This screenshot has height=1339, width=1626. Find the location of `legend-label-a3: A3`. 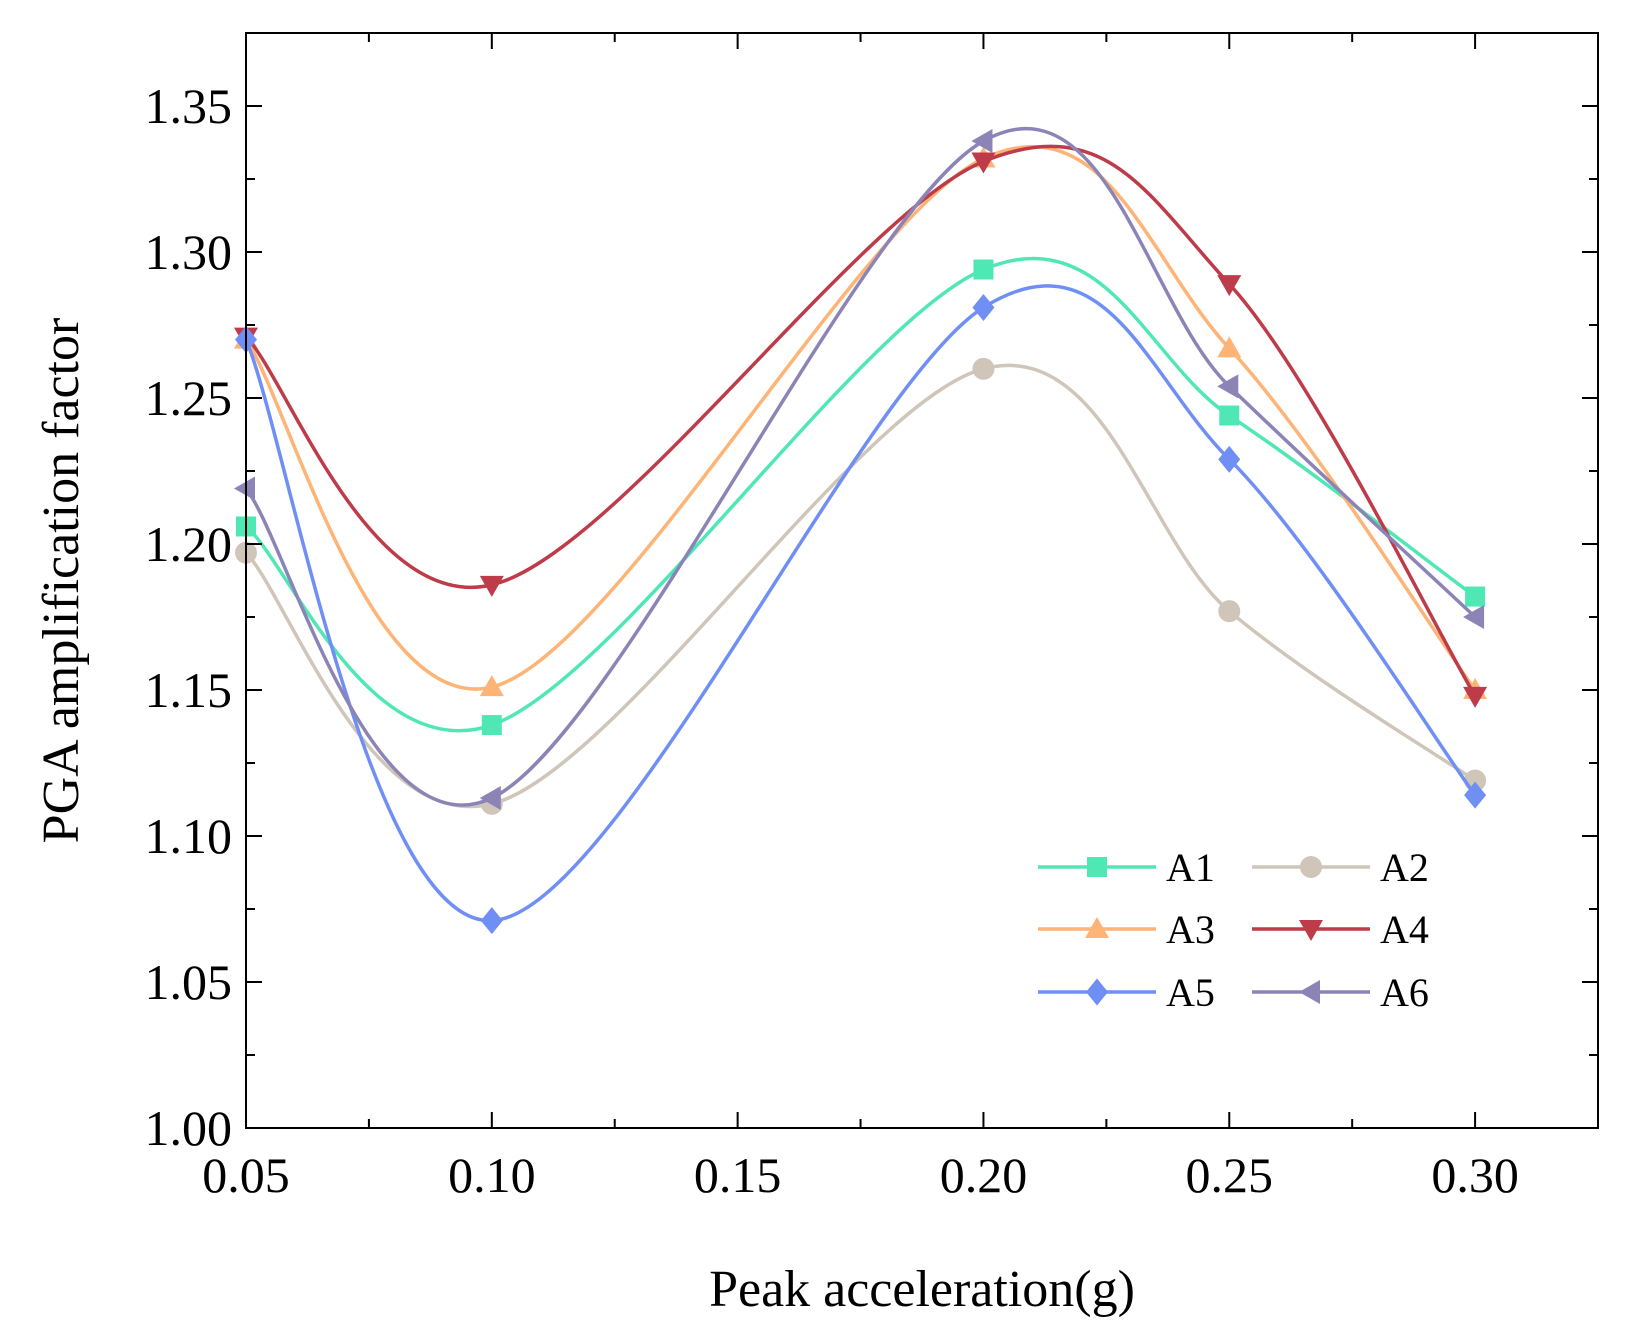

legend-label-a3: A3 is located at coordinates (1190, 929).